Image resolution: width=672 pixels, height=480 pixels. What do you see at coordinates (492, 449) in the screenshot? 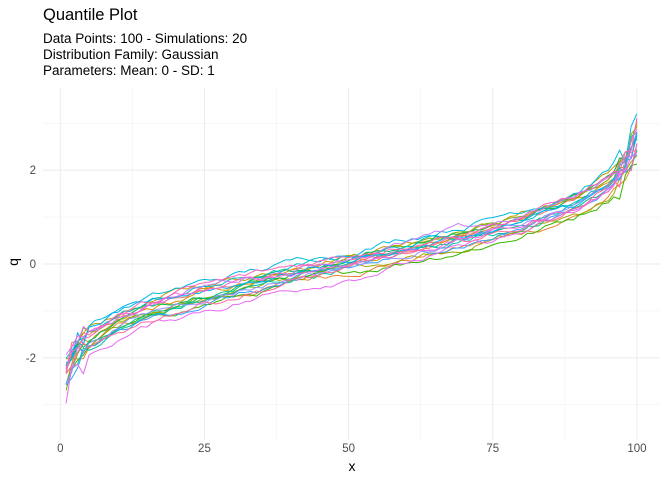
I see `x-tick-label: 75` at bounding box center [492, 449].